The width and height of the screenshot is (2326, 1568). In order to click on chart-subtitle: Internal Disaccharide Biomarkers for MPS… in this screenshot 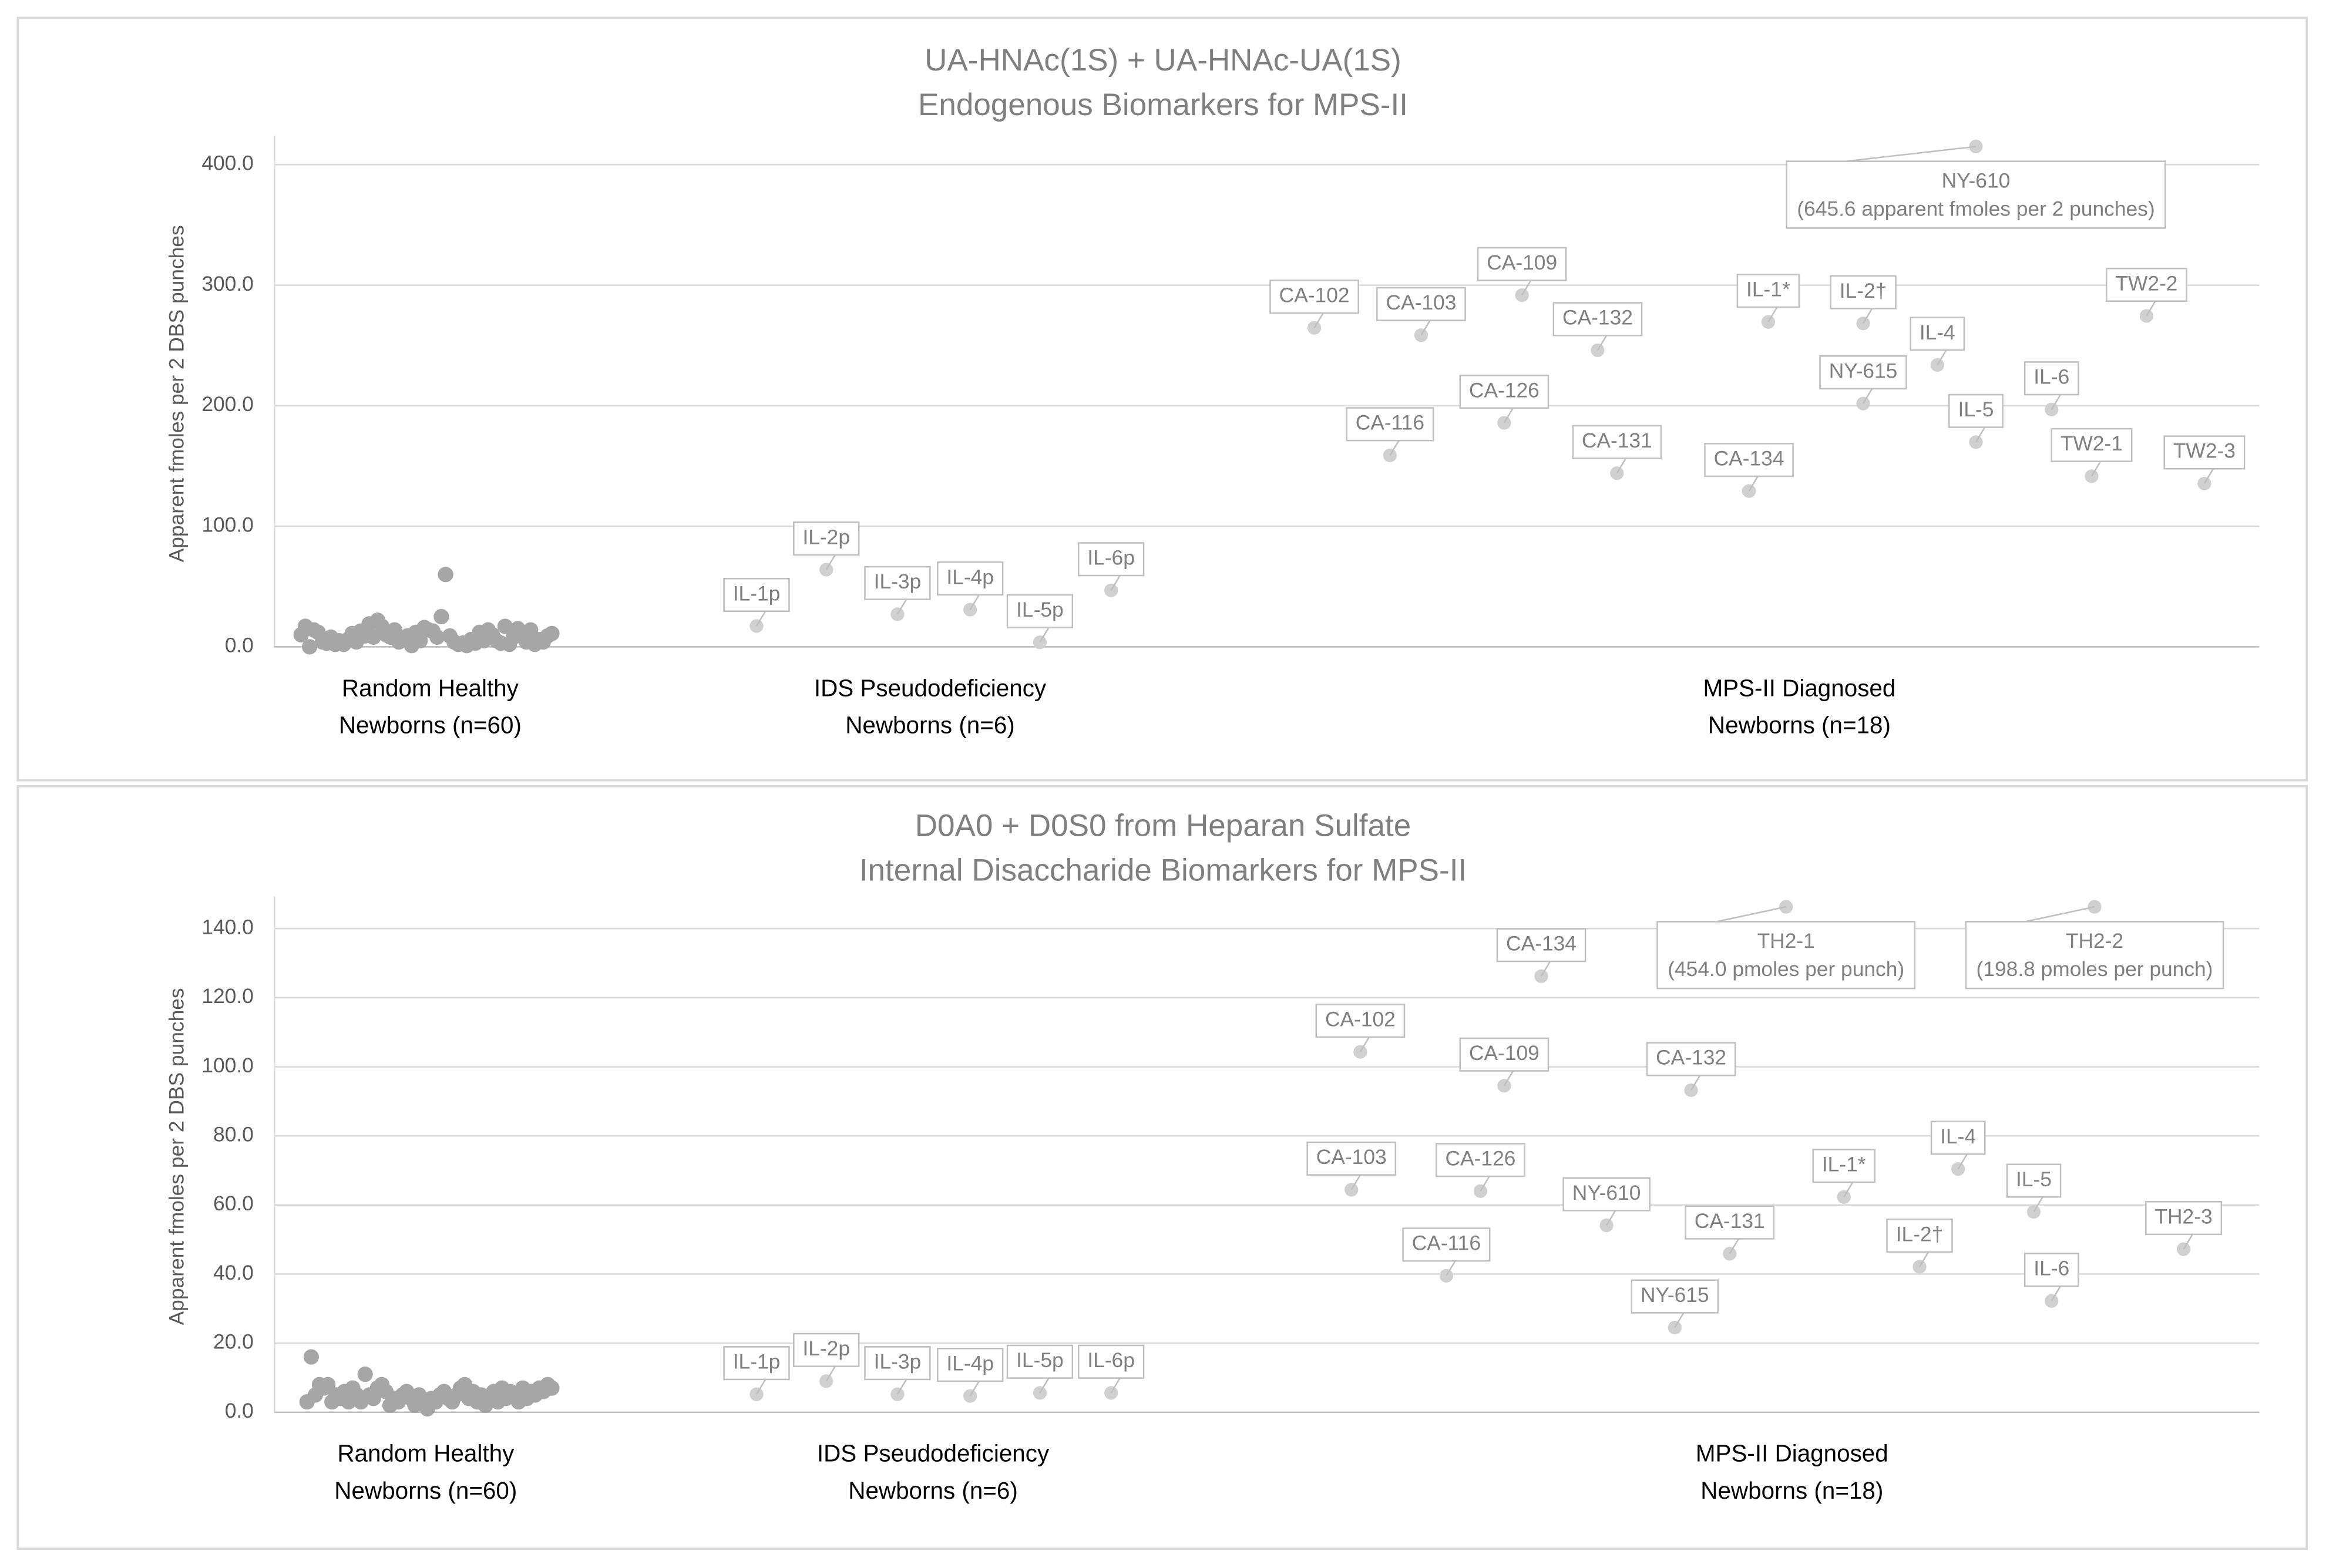, I will do `click(1163, 870)`.